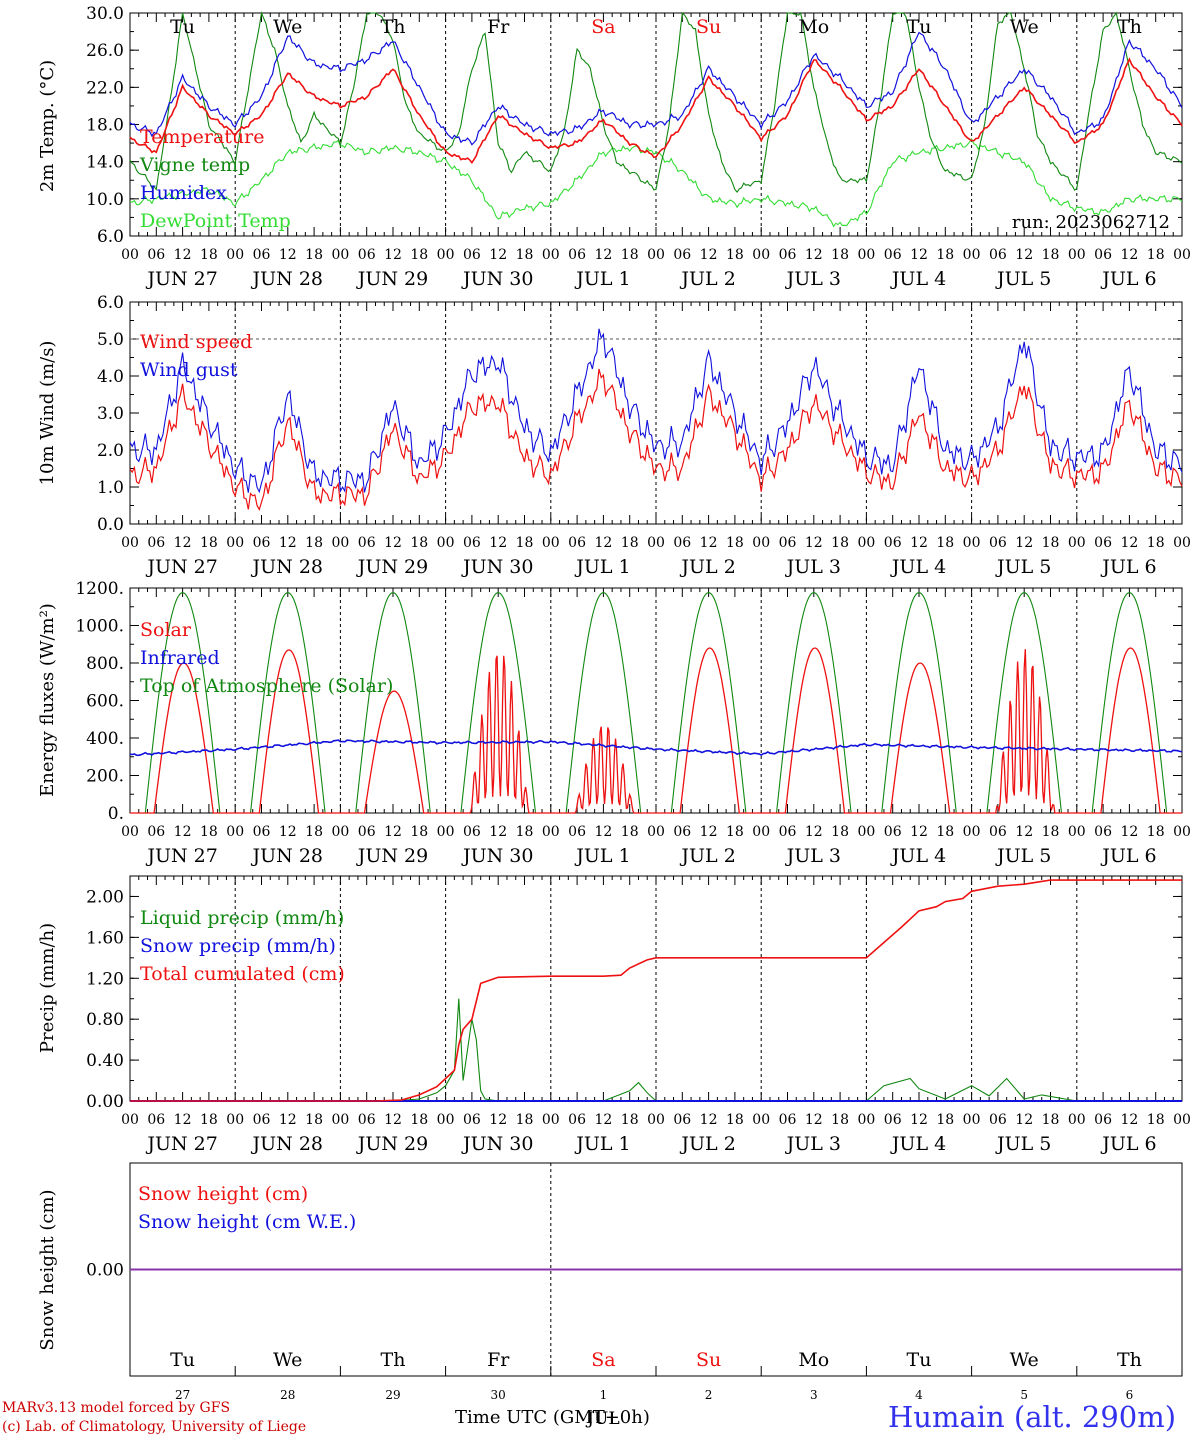 The image size is (1194, 1440). I want to click on date-label: JUN 29, so click(392, 567).